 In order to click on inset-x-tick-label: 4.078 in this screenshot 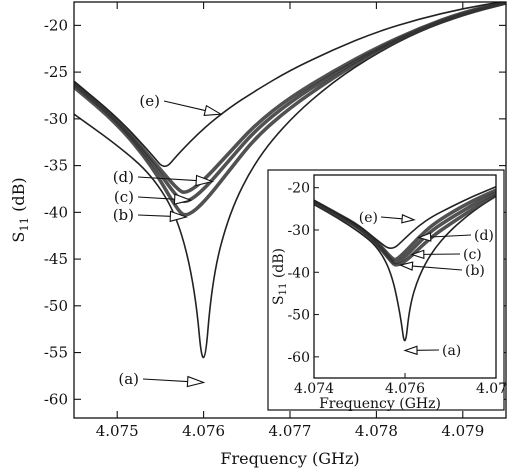, I will do `click(492, 389)`.